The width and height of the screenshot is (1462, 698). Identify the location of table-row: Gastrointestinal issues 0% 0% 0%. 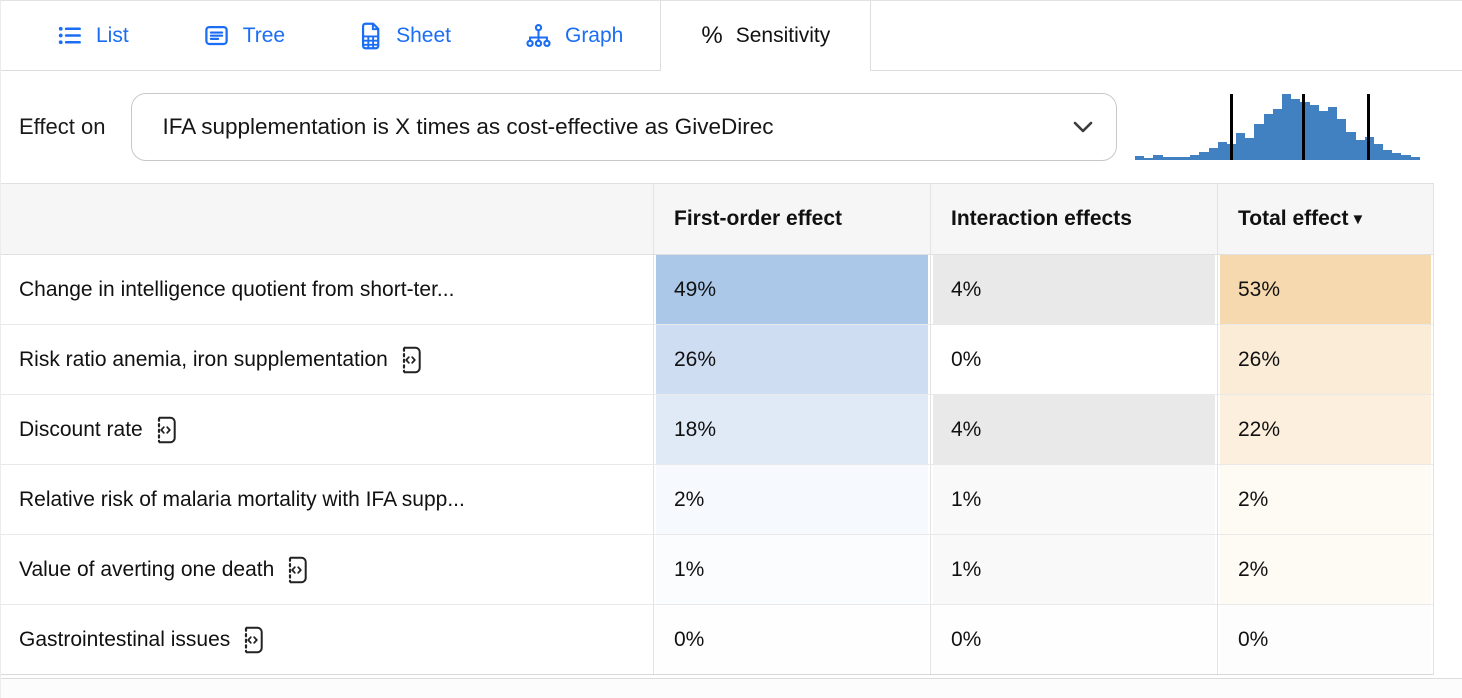
(717, 640).